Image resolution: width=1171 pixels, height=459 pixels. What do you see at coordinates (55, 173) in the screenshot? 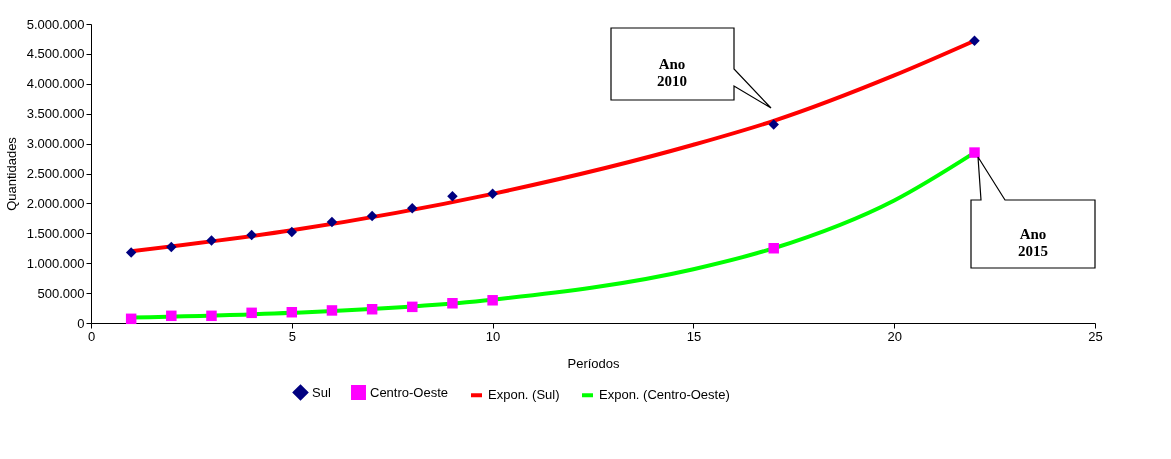
I see `y-tick-label: 2.500.000` at bounding box center [55, 173].